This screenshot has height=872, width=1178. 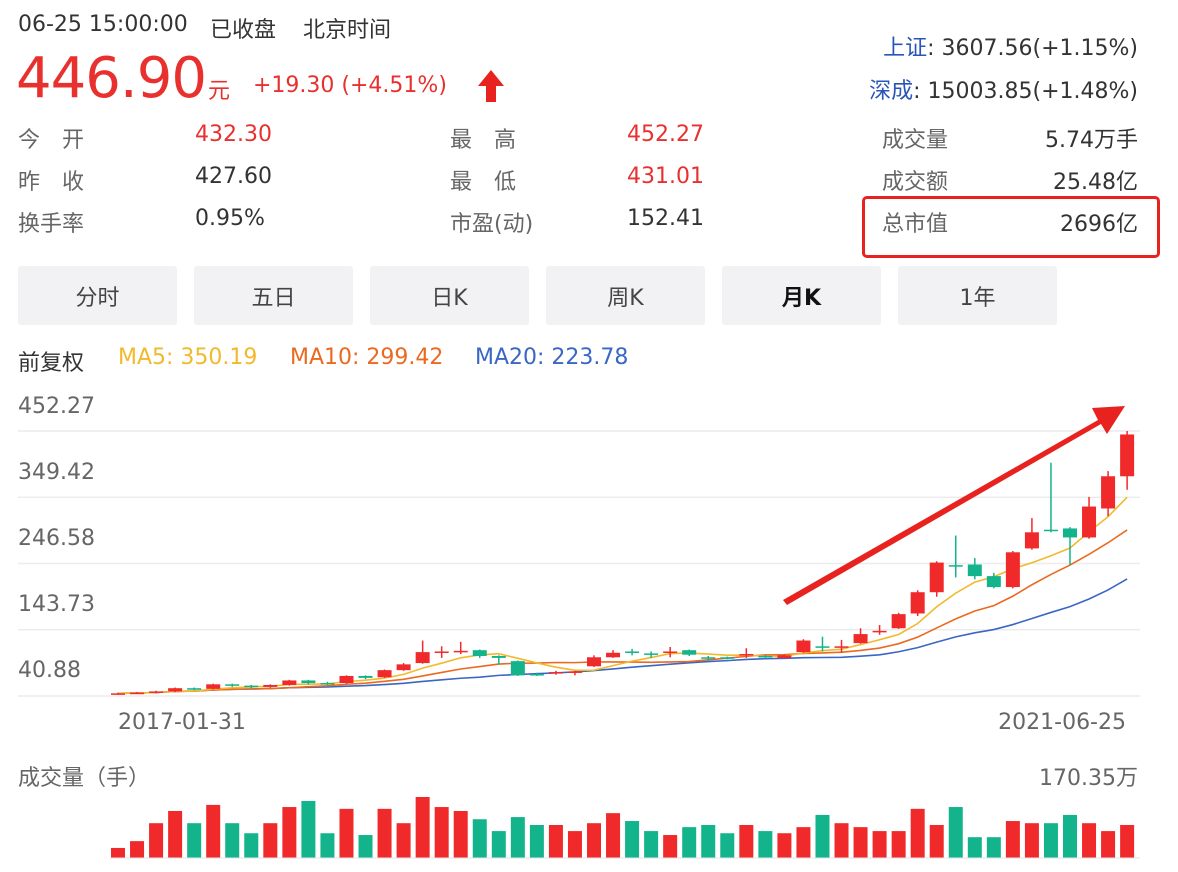 What do you see at coordinates (891, 91) in the screenshot?
I see `index-name: 深成` at bounding box center [891, 91].